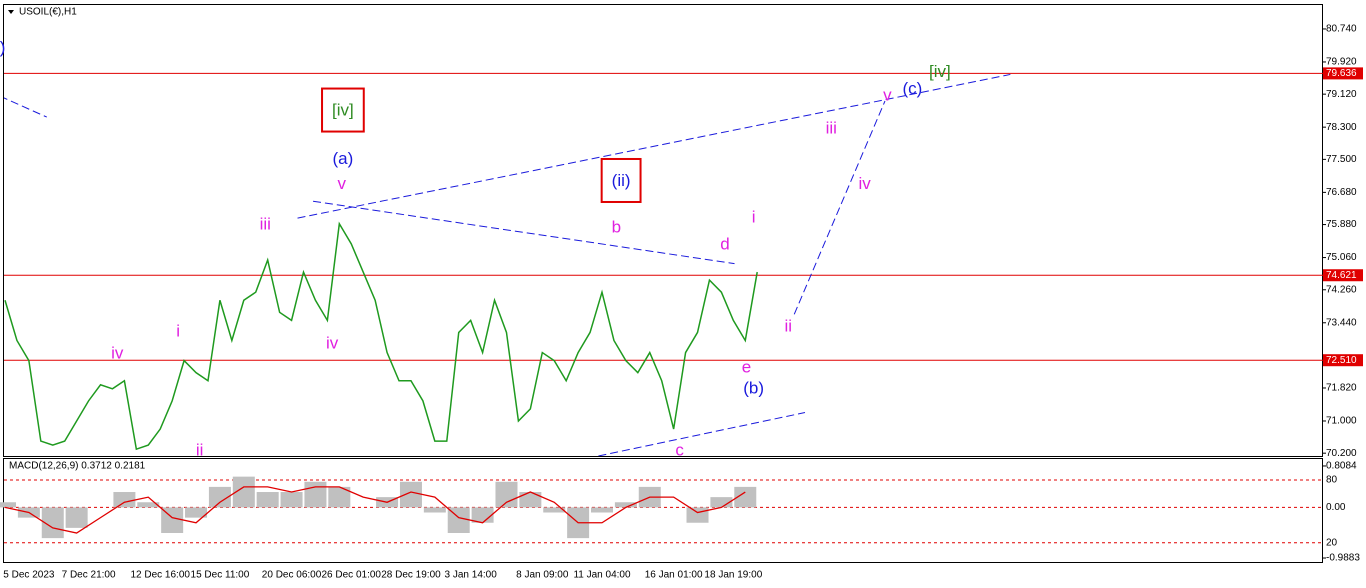  Describe the element at coordinates (1341, 421) in the screenshot. I see `y-tick-label: 71.000` at that location.